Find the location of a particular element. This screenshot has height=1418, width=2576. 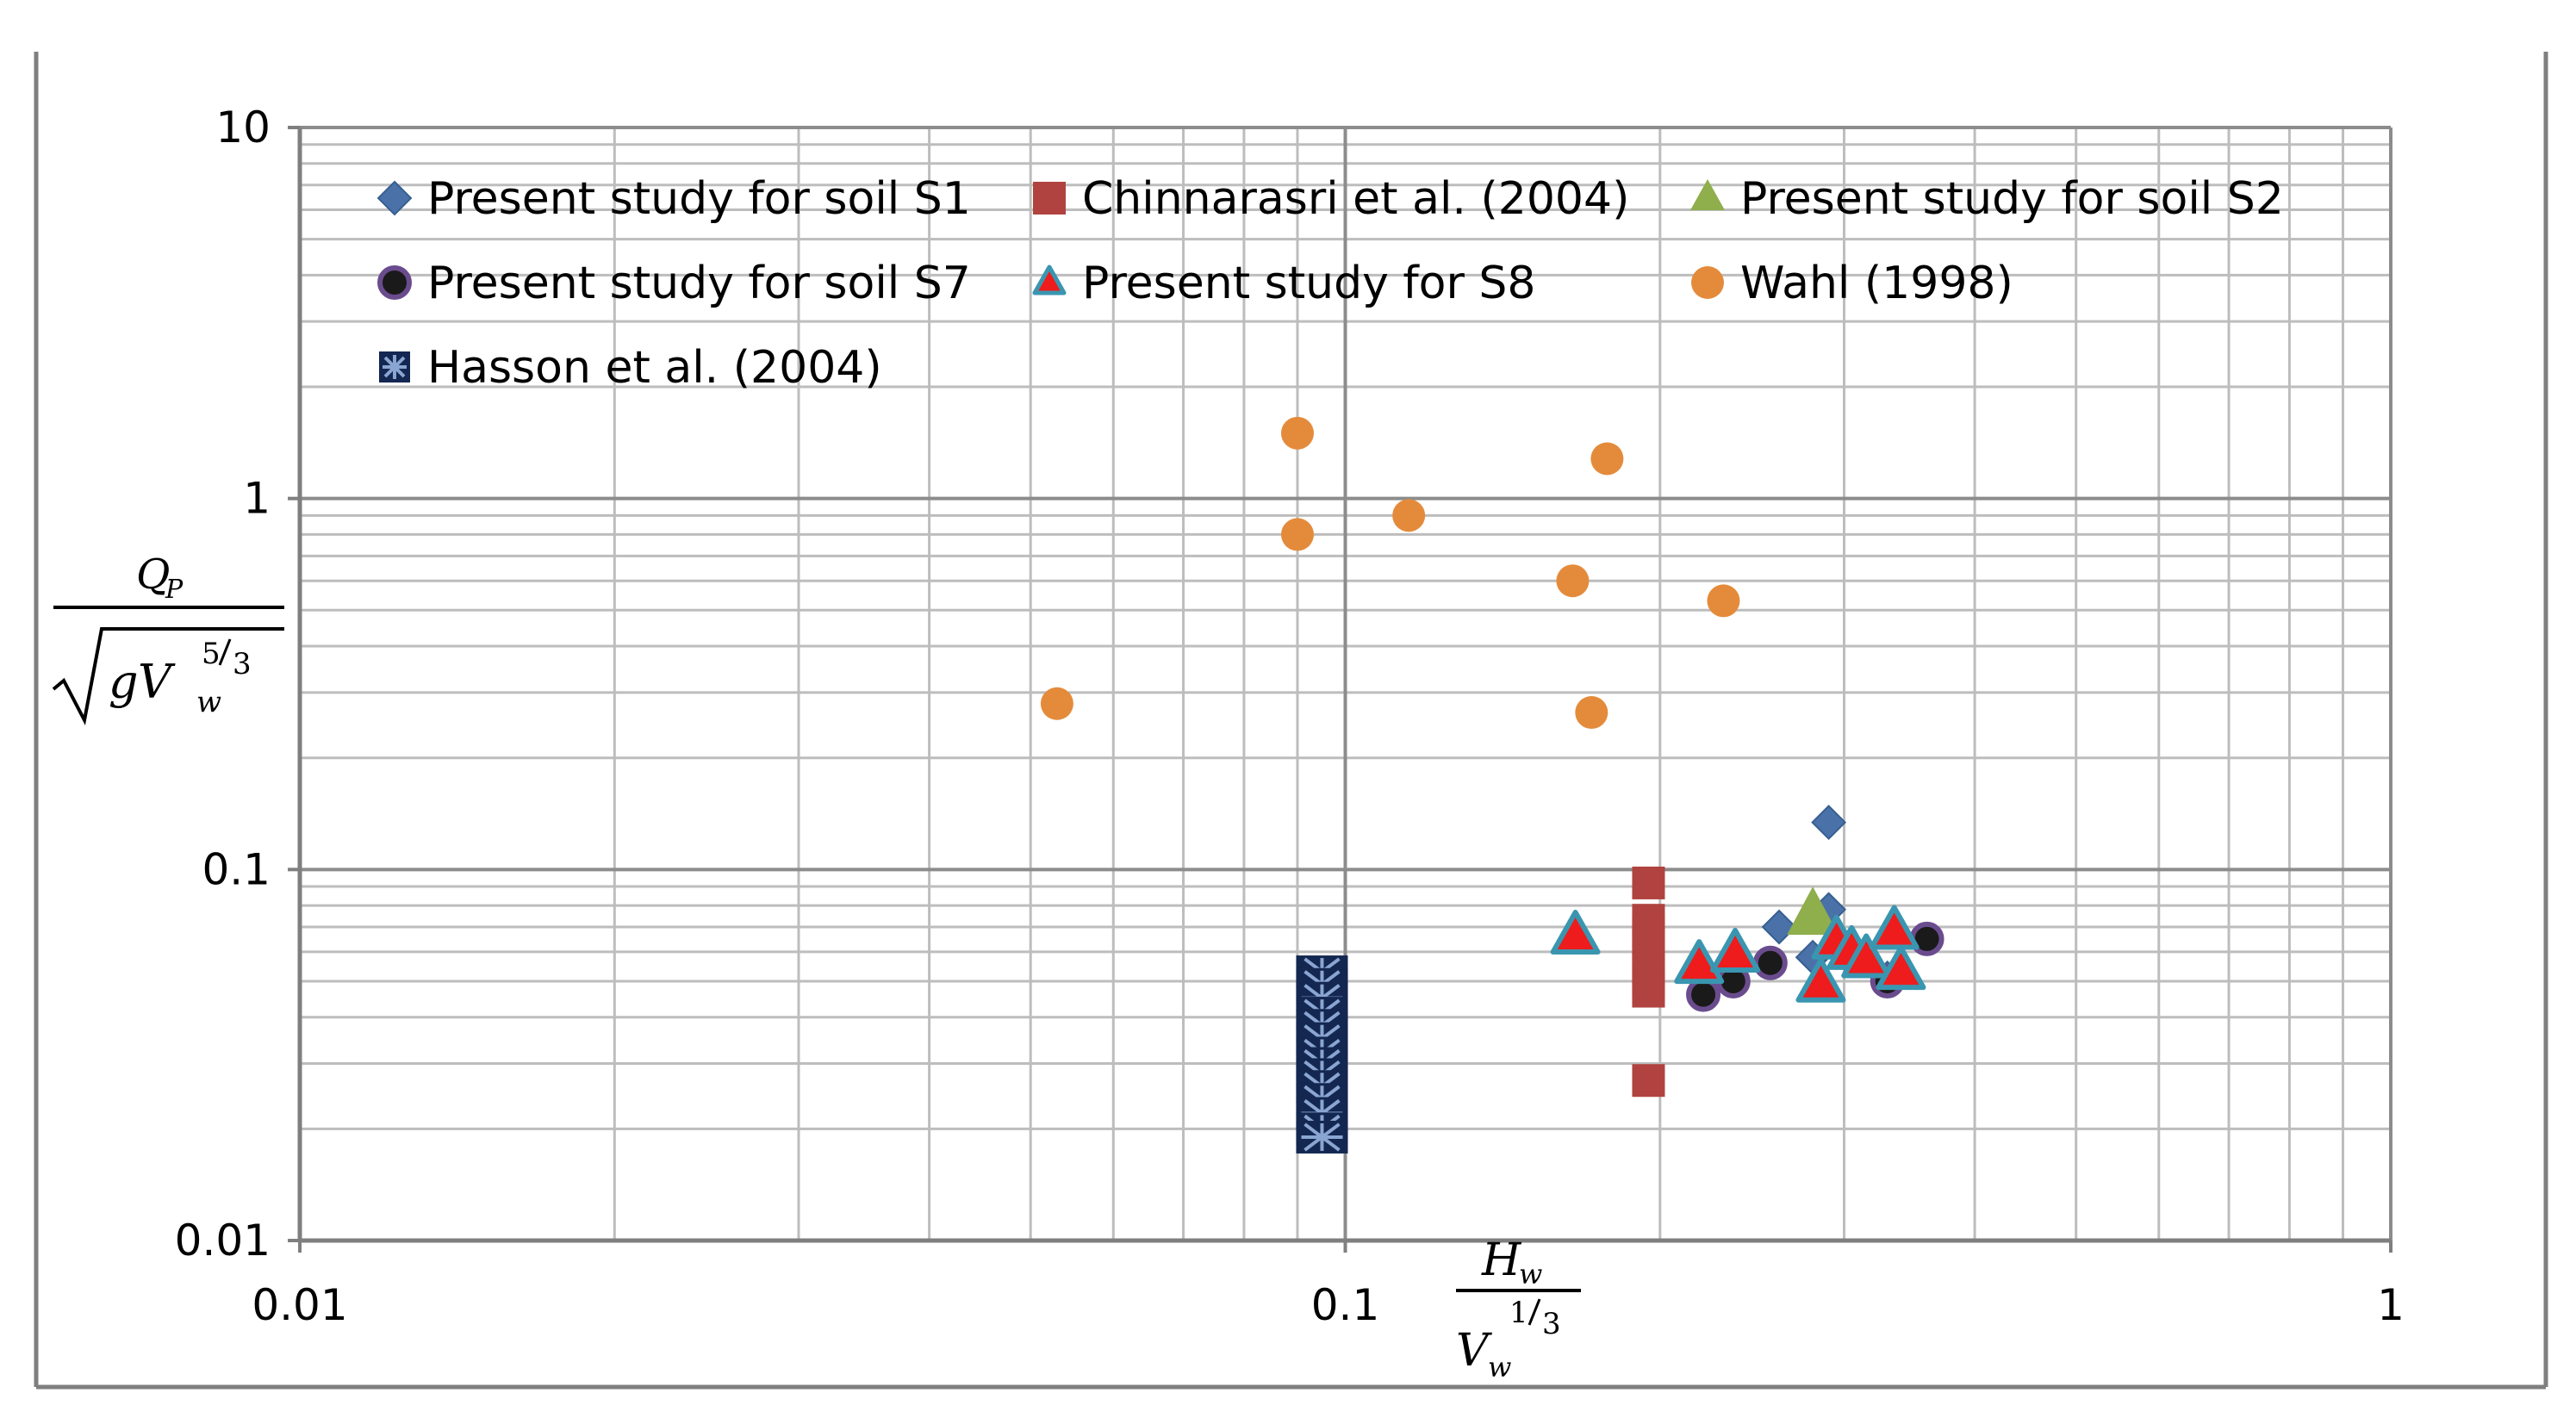

legend-label: Present study for soil S2 is located at coordinates (2012, 199).